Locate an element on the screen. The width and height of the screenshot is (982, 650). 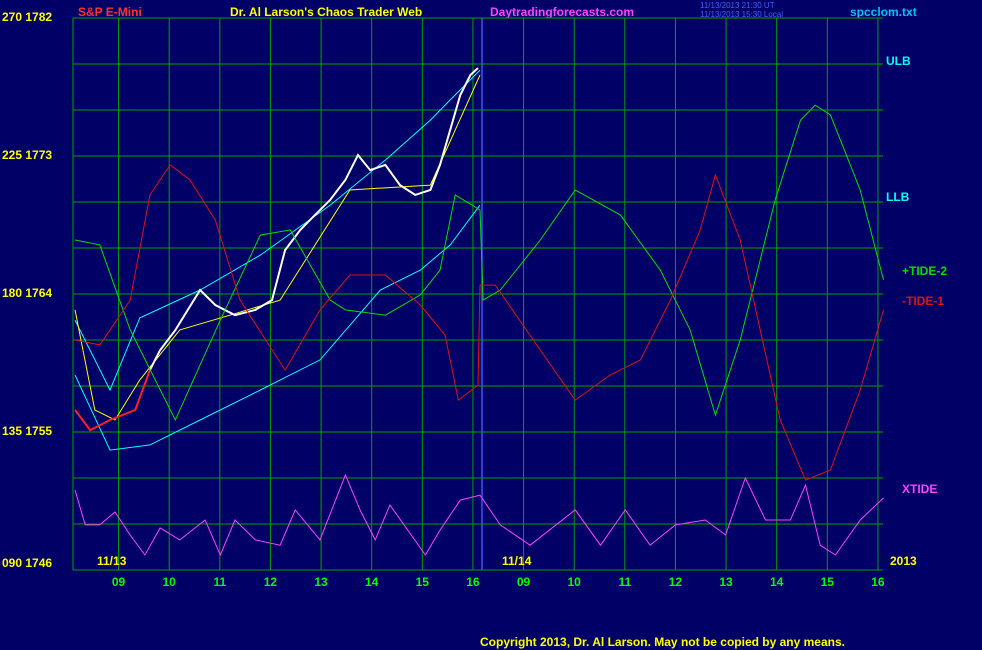
y-tick-label: 090 1746 is located at coordinates (27, 563).